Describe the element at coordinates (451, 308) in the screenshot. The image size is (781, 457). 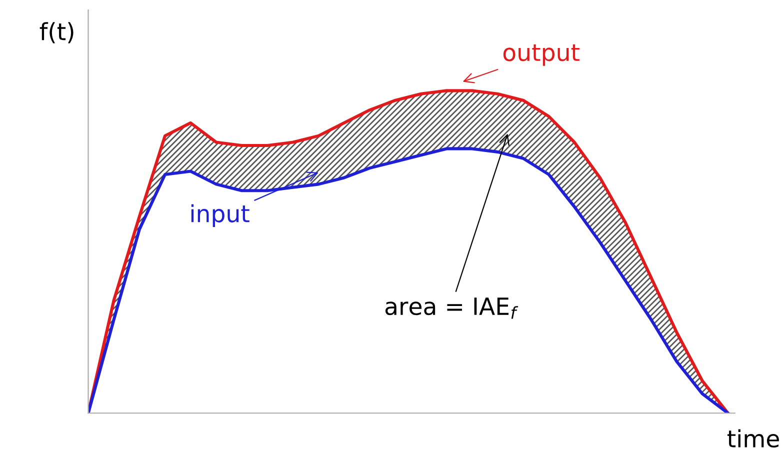
I see `annotation: area = IAE$_{f}$` at that location.